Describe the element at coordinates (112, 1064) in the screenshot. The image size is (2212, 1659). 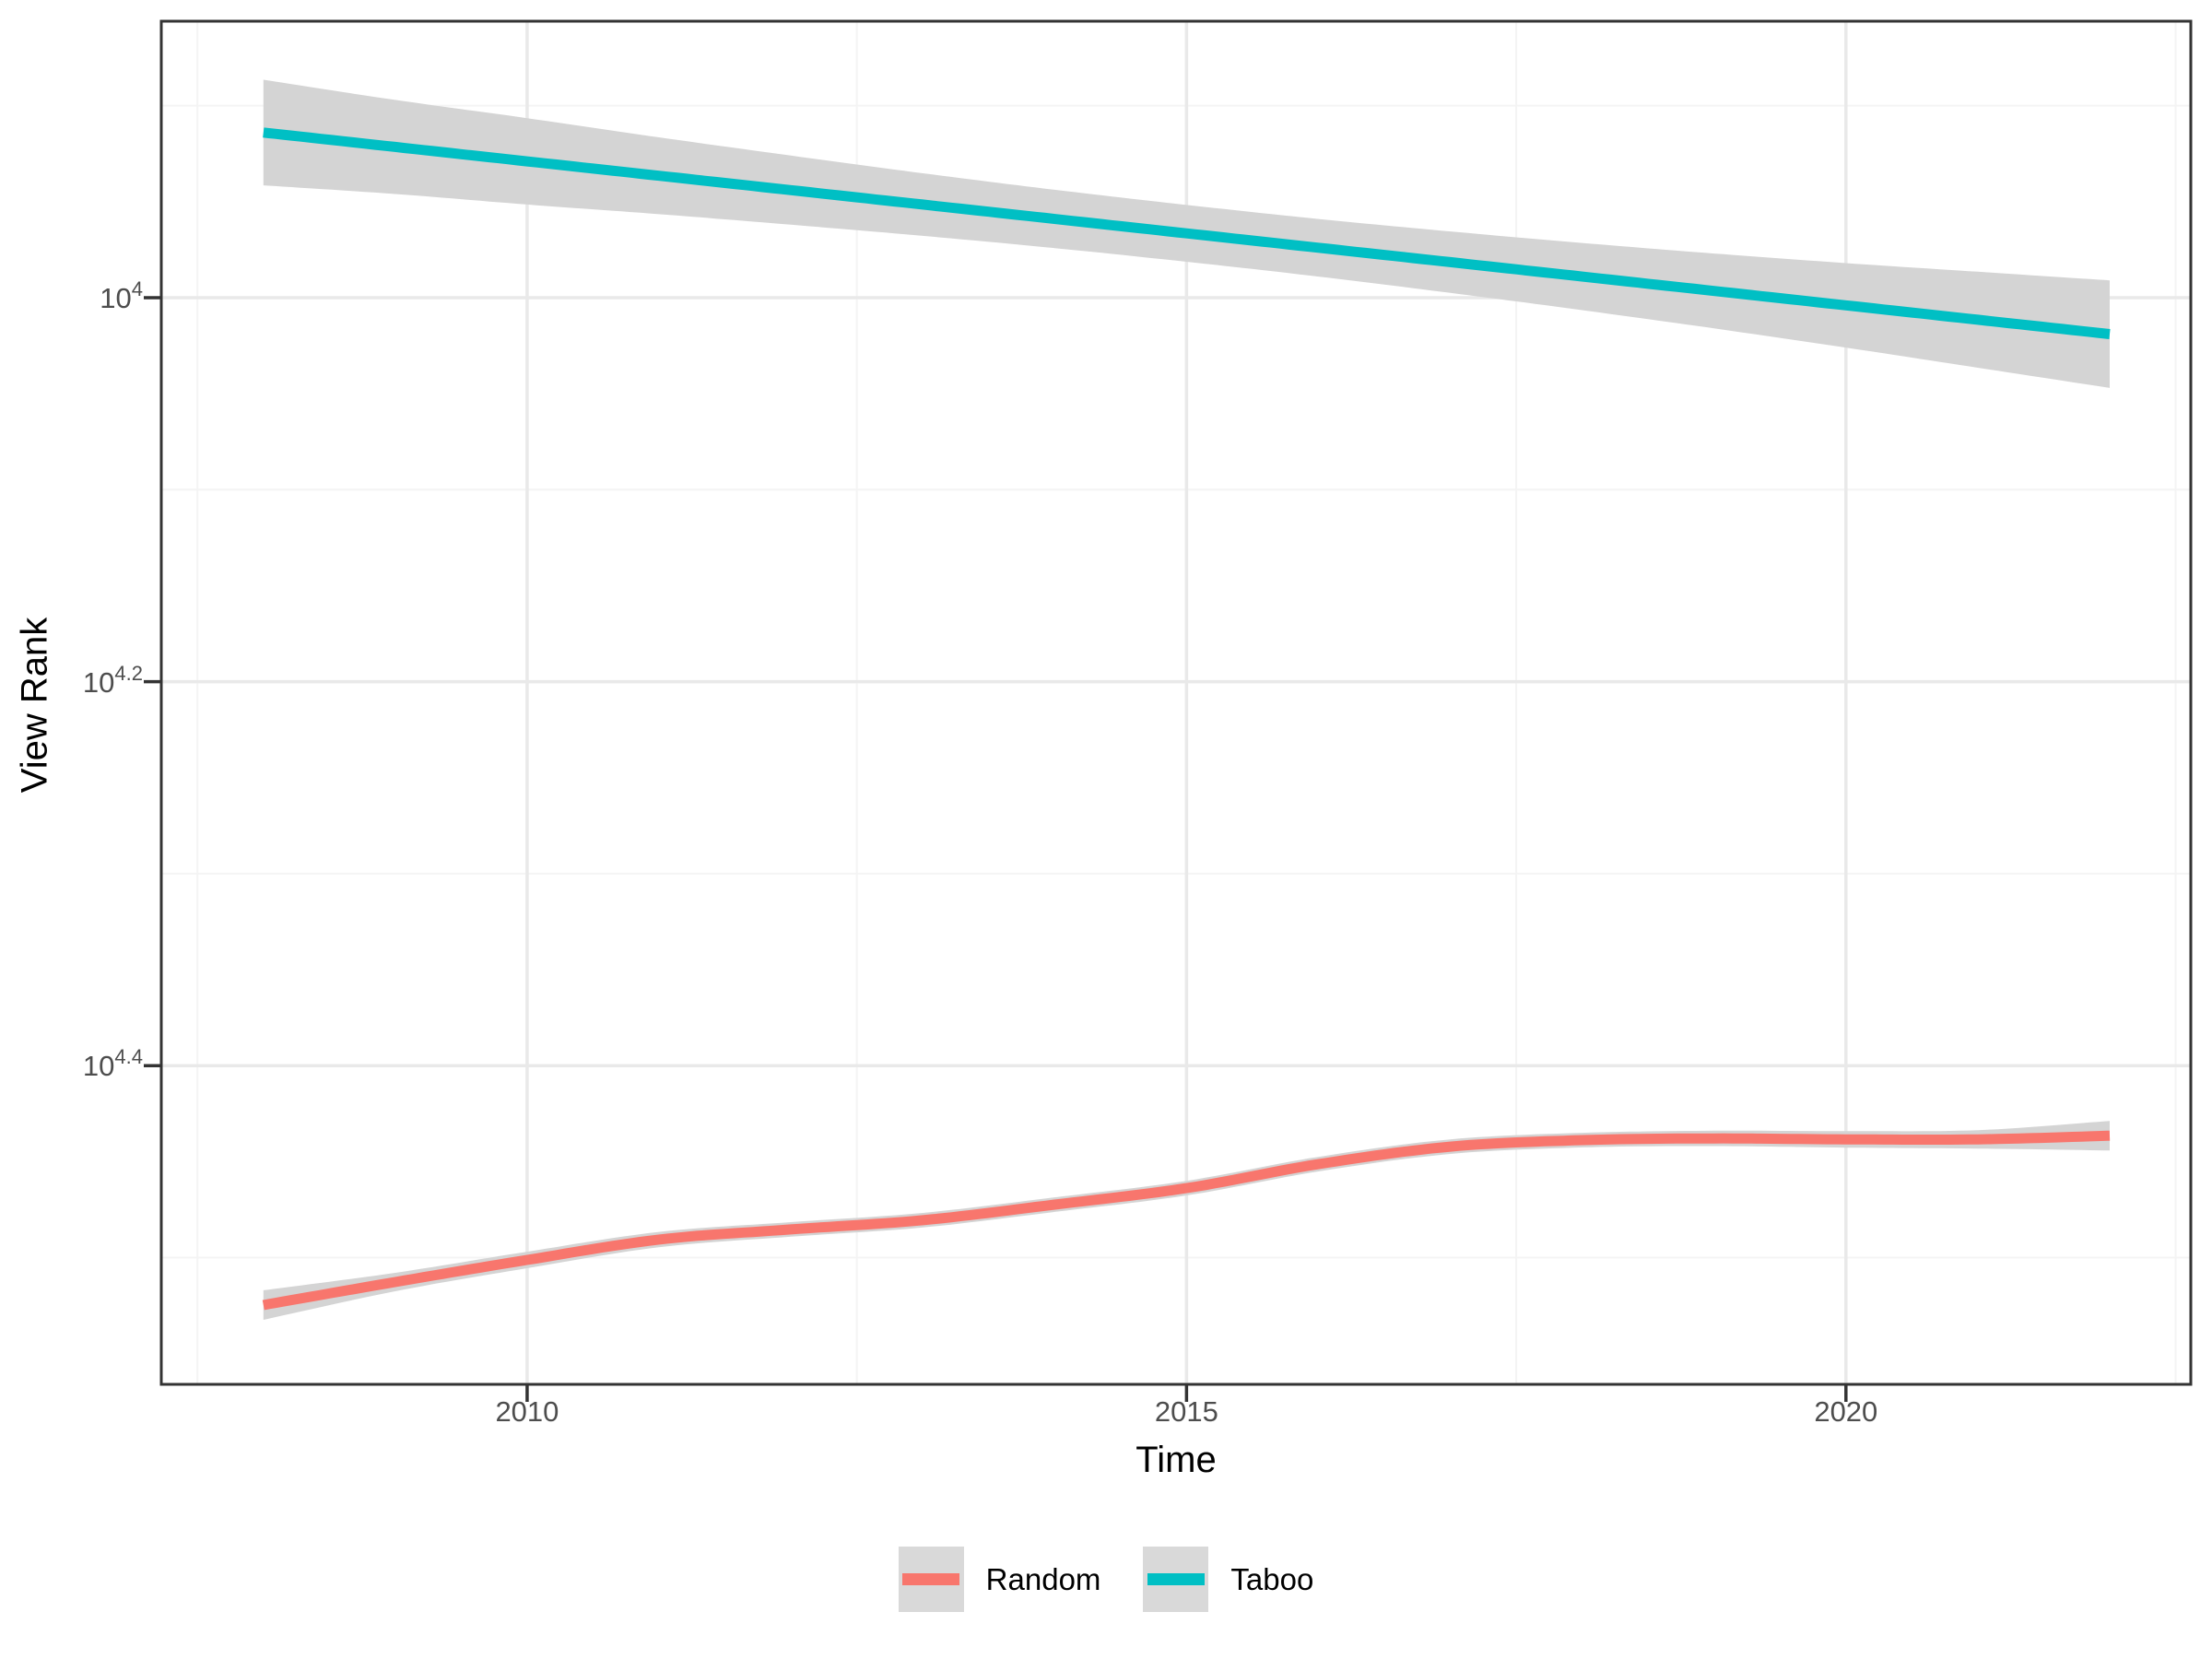
I see `y-tick-label: 104.4` at that location.